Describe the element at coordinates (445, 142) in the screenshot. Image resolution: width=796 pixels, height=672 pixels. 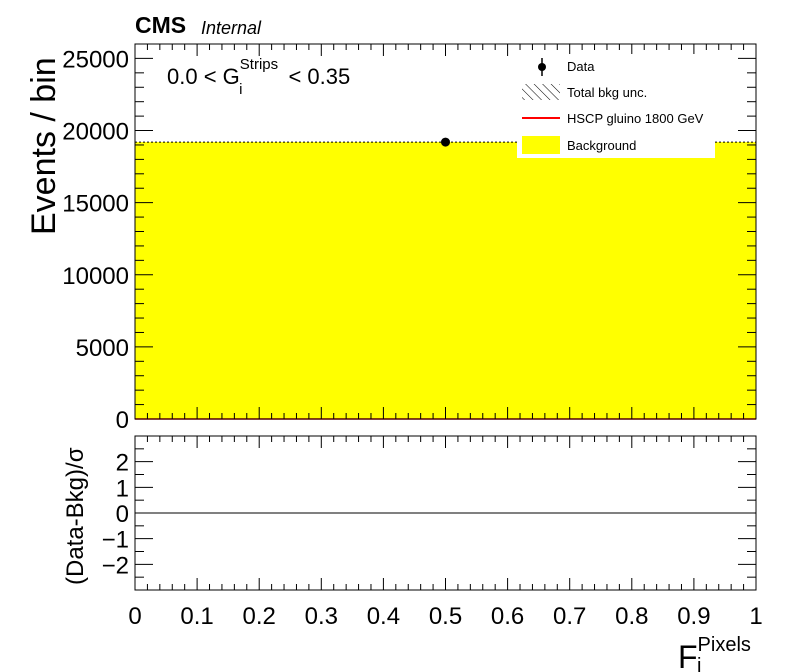
I see `data-point` at that location.